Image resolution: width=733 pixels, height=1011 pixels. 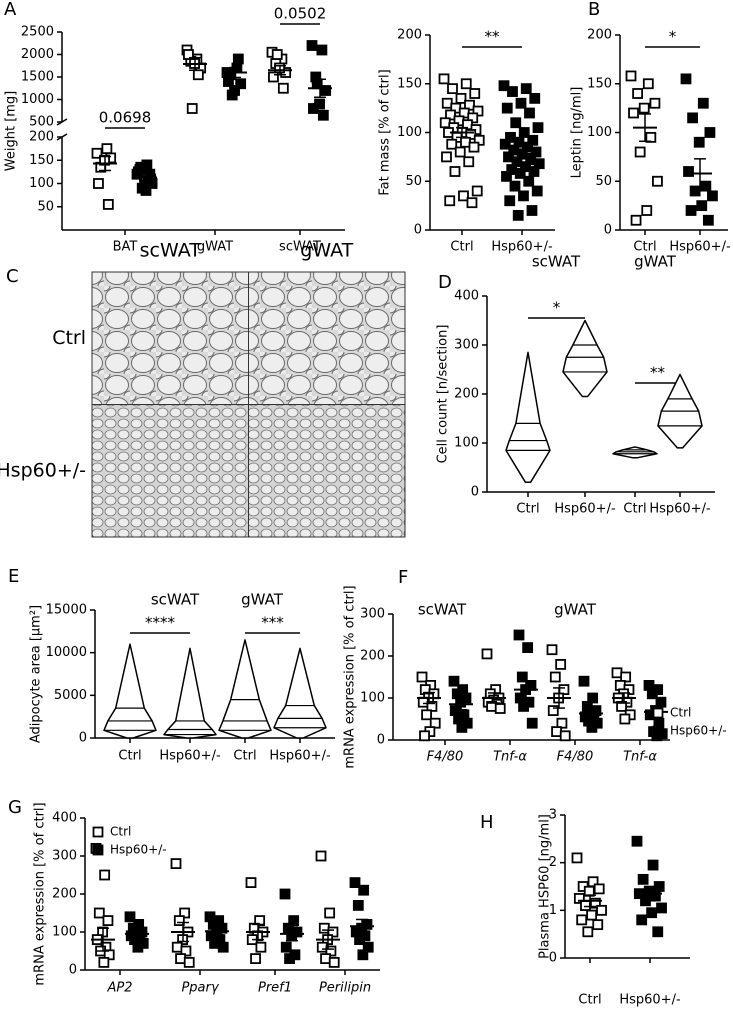 What do you see at coordinates (45, 206) in the screenshot?
I see `y-tick-label: 50` at bounding box center [45, 206].